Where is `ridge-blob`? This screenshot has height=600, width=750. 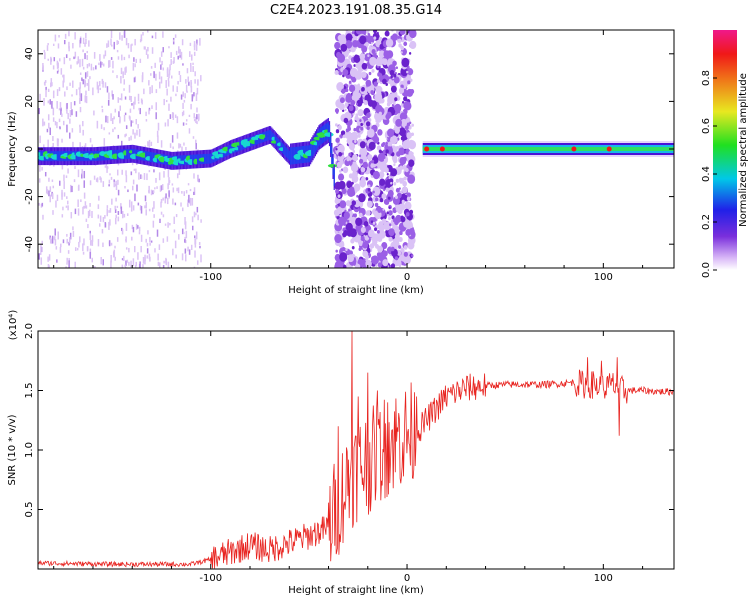 ridge-blob is located at coordinates (273, 138).